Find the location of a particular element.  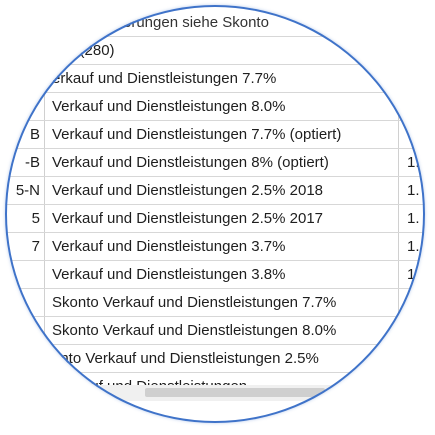

table-row: erkauf und Dienstleistungen 7.7% is located at coordinates (215, 79).